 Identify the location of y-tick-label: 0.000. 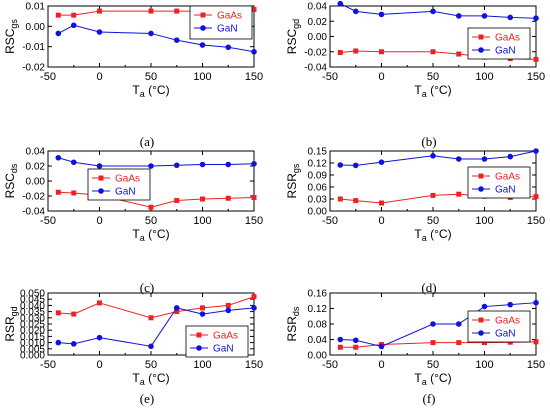
(32, 356).